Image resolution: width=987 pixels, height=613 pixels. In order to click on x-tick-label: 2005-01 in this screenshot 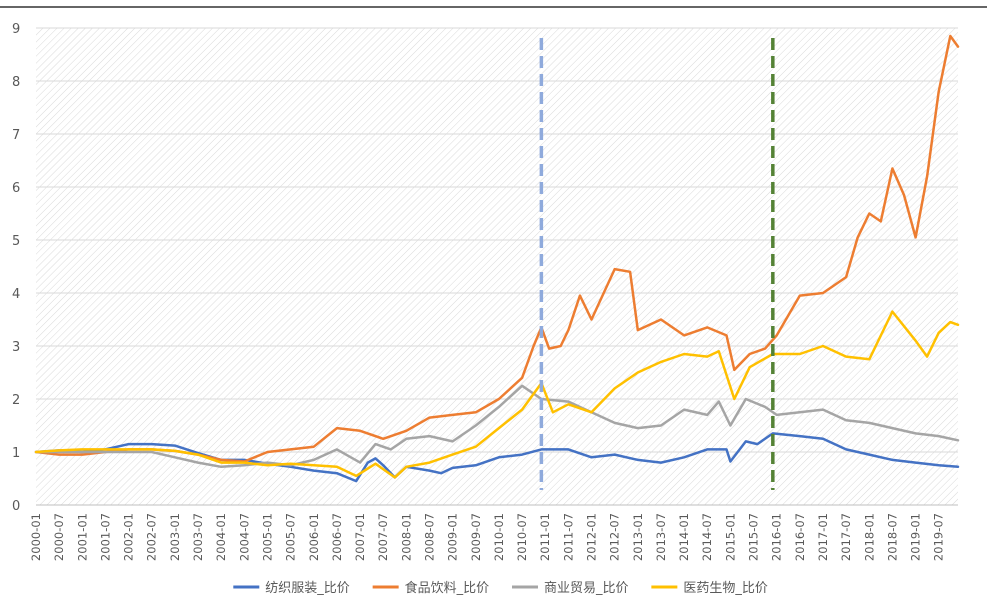, I will do `click(267, 537)`.